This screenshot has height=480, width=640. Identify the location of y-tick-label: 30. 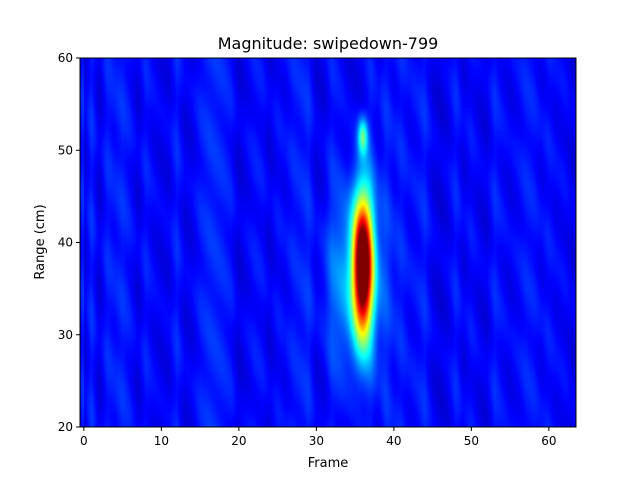
(65, 335).